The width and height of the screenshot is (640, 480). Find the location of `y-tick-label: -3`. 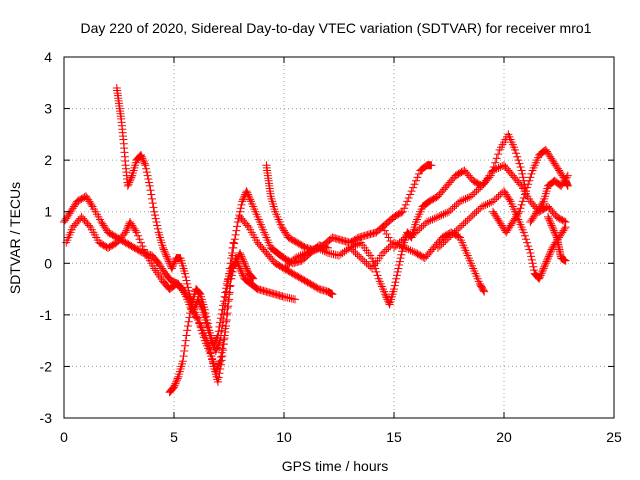

y-tick-label: -3 is located at coordinates (46, 418).